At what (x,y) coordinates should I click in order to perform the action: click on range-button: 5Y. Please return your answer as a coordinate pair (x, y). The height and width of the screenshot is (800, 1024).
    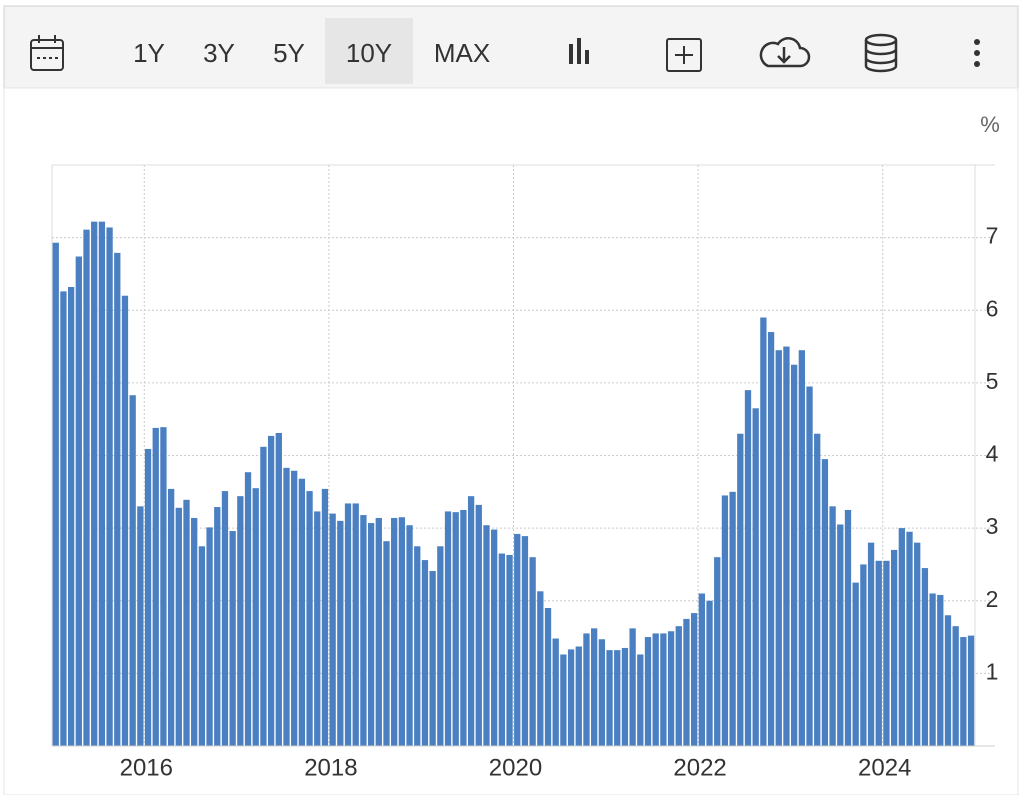
    Looking at the image, I should click on (289, 53).